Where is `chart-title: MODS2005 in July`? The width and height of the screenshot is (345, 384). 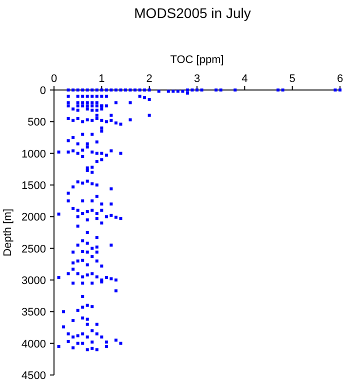 chart-title: MODS2005 in July is located at coordinates (192, 13).